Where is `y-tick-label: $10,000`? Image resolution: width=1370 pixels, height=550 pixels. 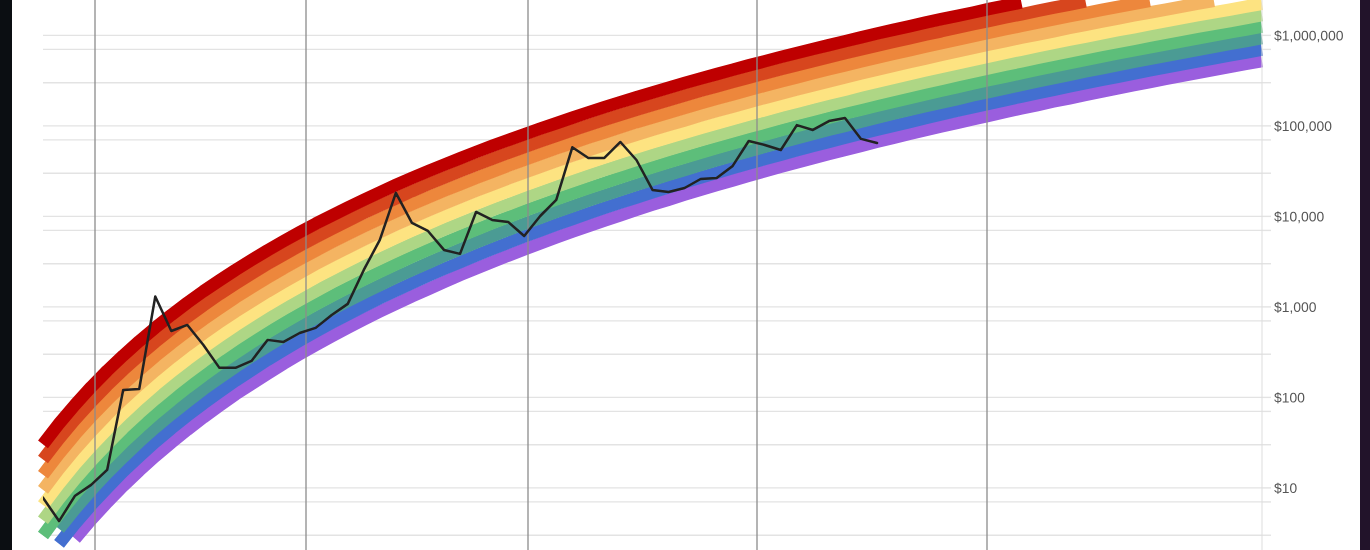 y-tick-label: $10,000 is located at coordinates (1299, 217).